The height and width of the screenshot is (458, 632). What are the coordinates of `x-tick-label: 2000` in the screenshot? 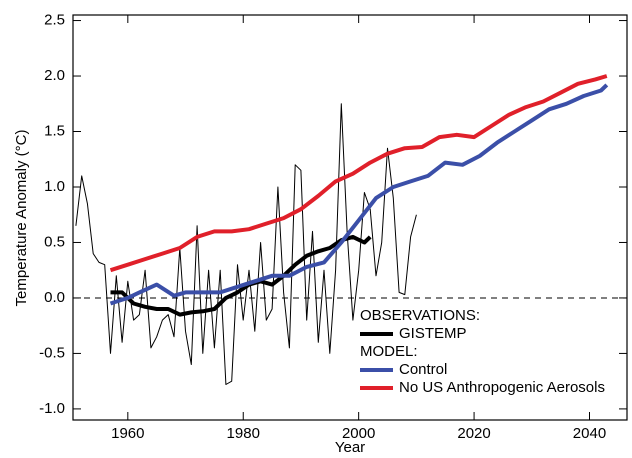 It's located at (358, 433).